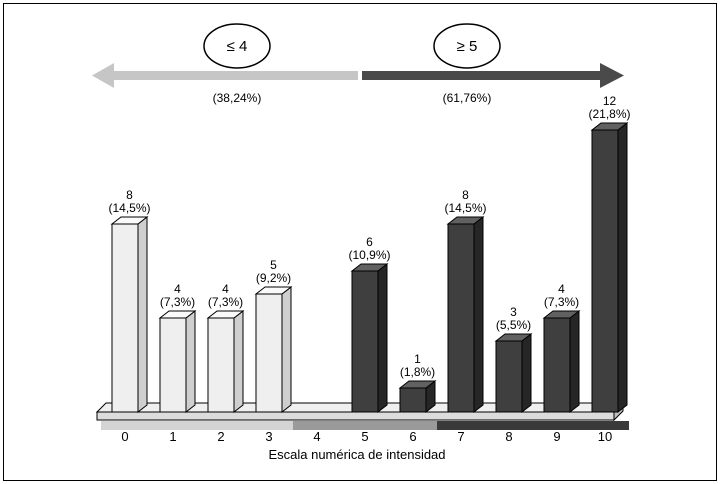 The width and height of the screenshot is (720, 484). I want to click on bar-percent-label: (10,9%), so click(369, 255).